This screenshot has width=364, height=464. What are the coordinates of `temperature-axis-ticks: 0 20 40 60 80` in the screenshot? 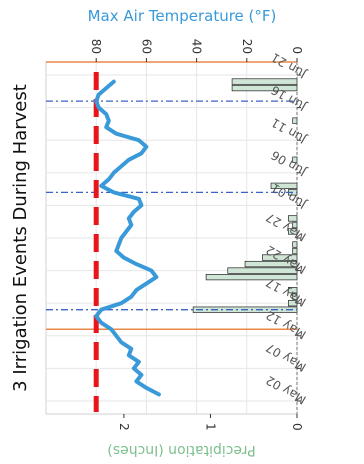 It's located at (196, 50).